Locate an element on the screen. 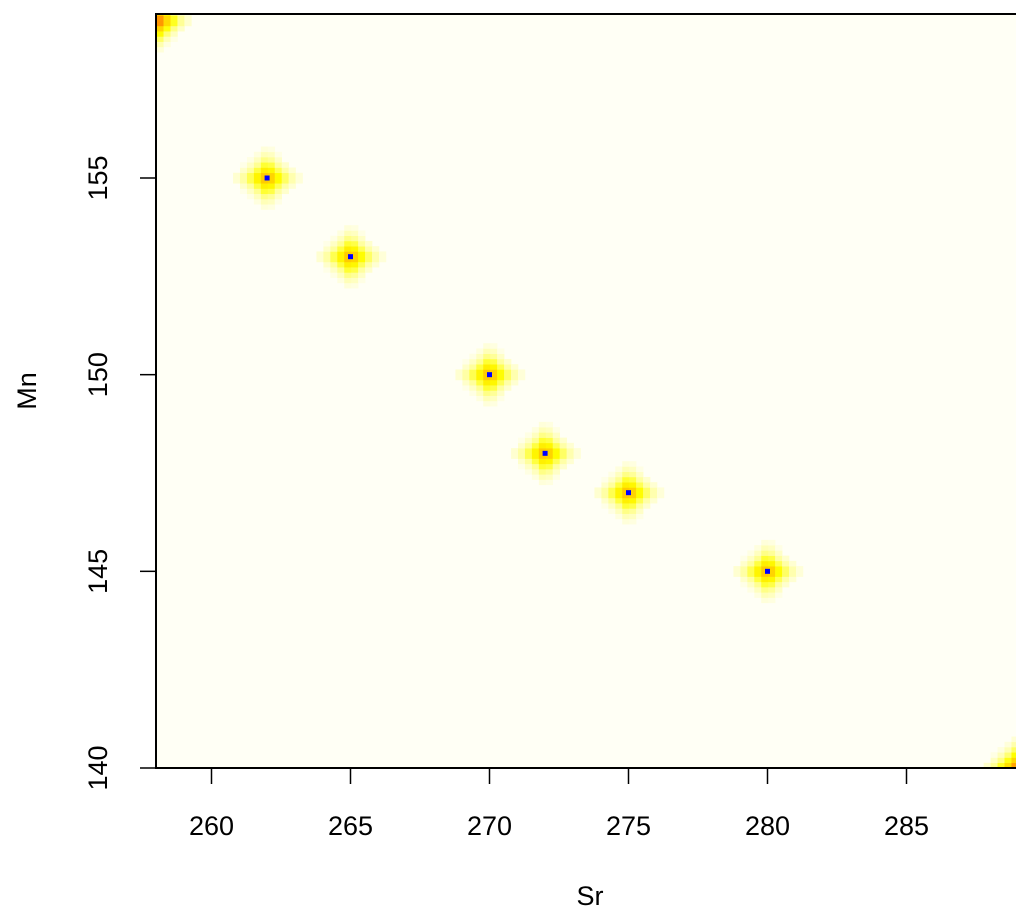 This screenshot has height=918, width=1016. y-tick-label: 155 is located at coordinates (98, 177).